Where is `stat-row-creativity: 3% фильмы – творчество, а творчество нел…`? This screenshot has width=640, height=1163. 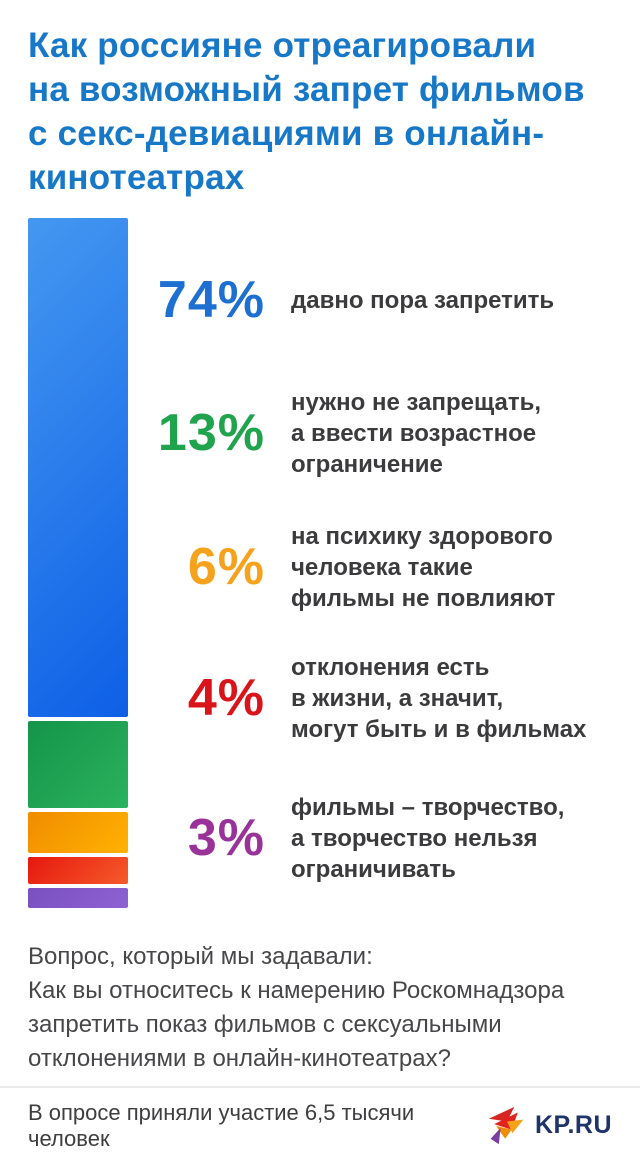
stat-row-creativity: 3% фильмы – творчество, а творчество нел… is located at coordinates (330, 838).